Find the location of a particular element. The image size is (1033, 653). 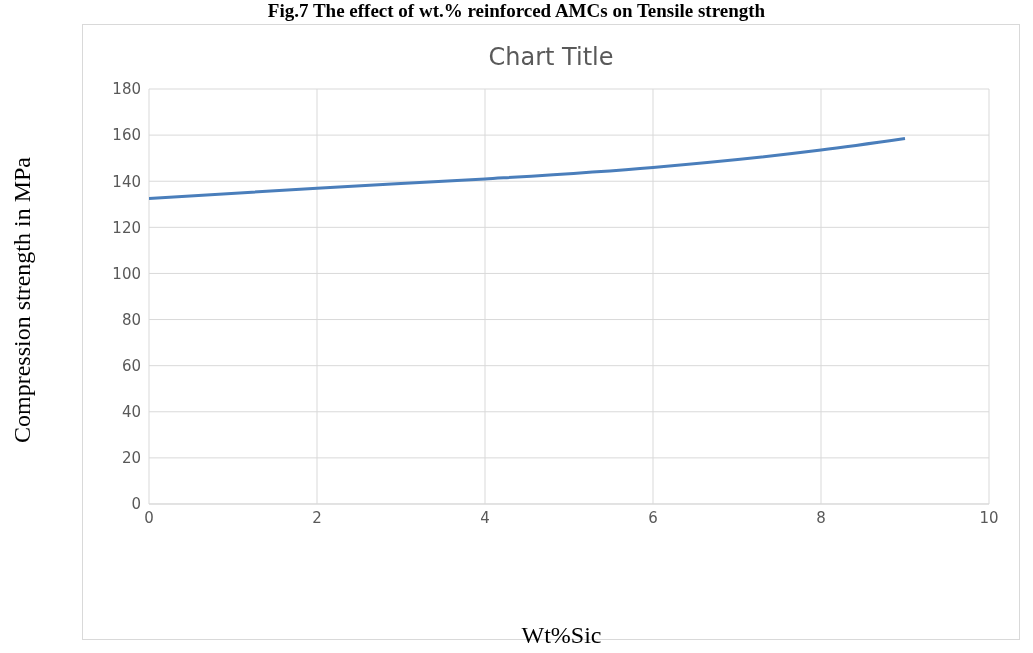

y-tick-label: 40 is located at coordinates (131, 412).